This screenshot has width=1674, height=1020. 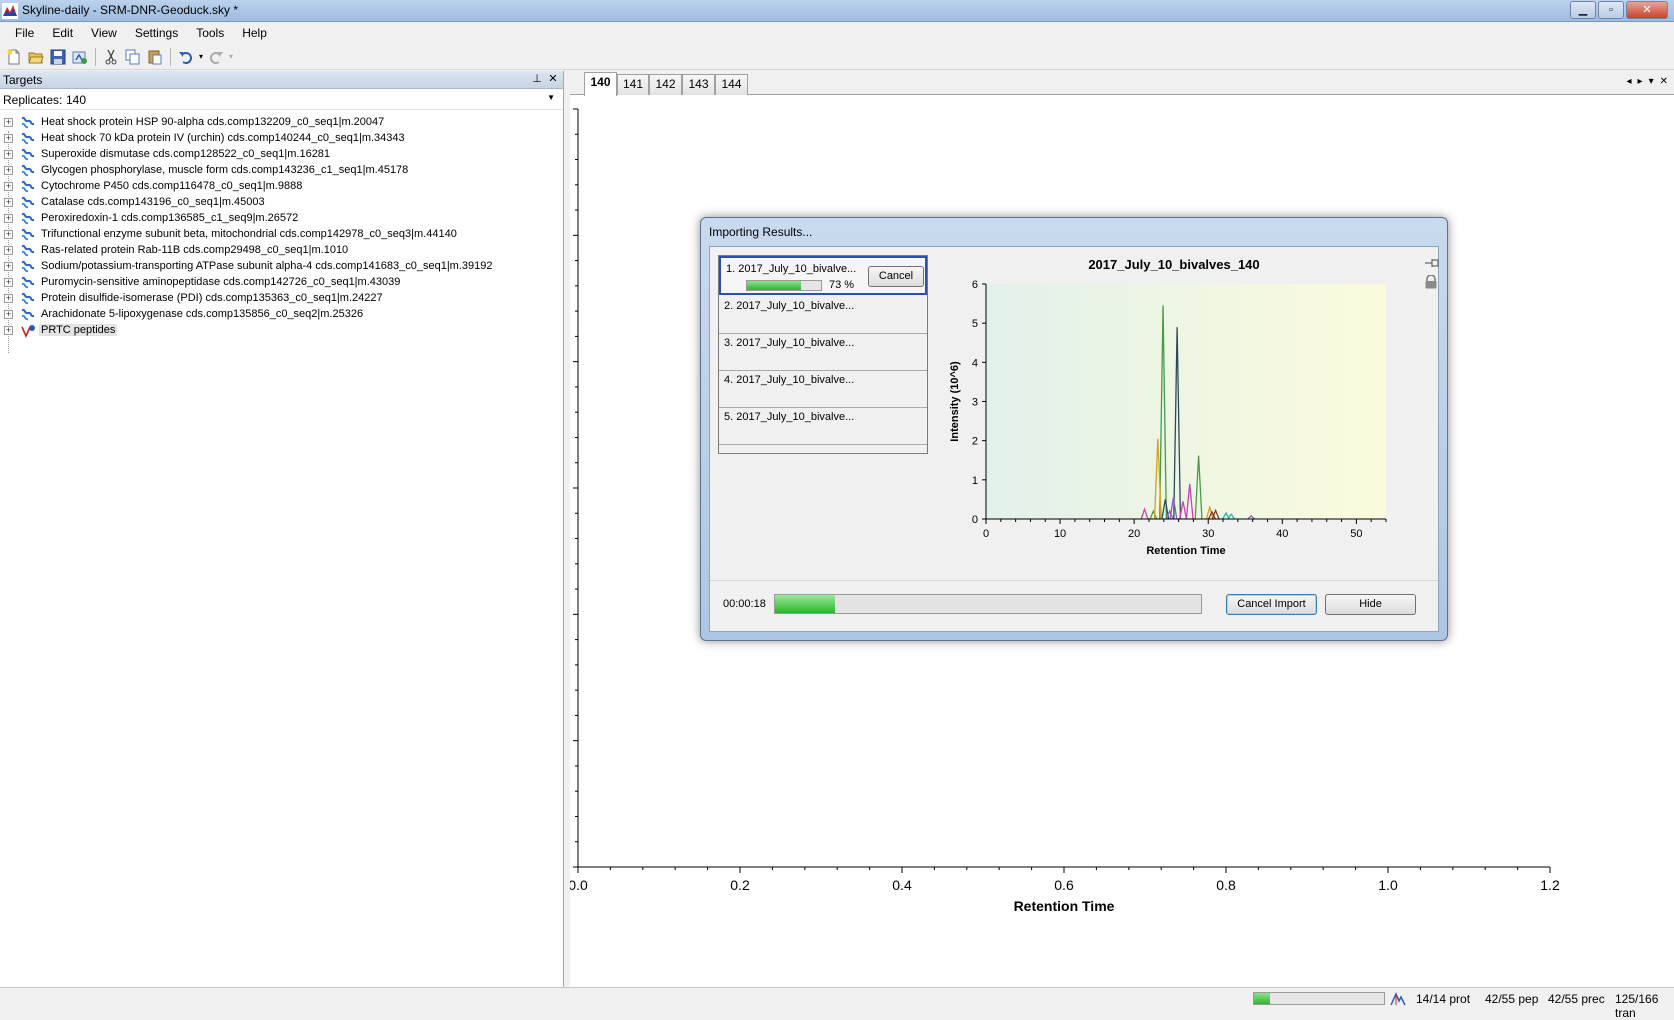 I want to click on undo-dropdown-icon: ▾, so click(x=200, y=56).